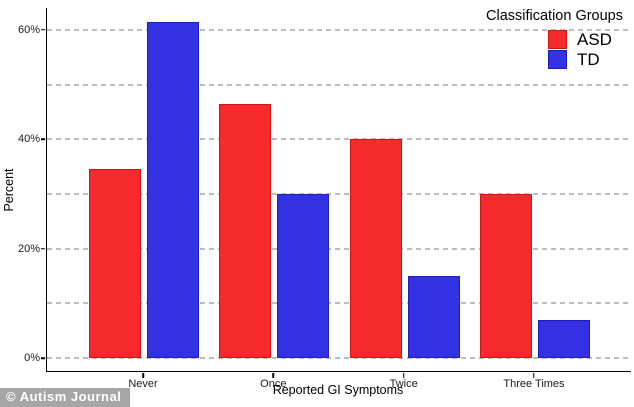  What do you see at coordinates (534, 384) in the screenshot?
I see `x-tick-label-three-times: Three Times` at bounding box center [534, 384].